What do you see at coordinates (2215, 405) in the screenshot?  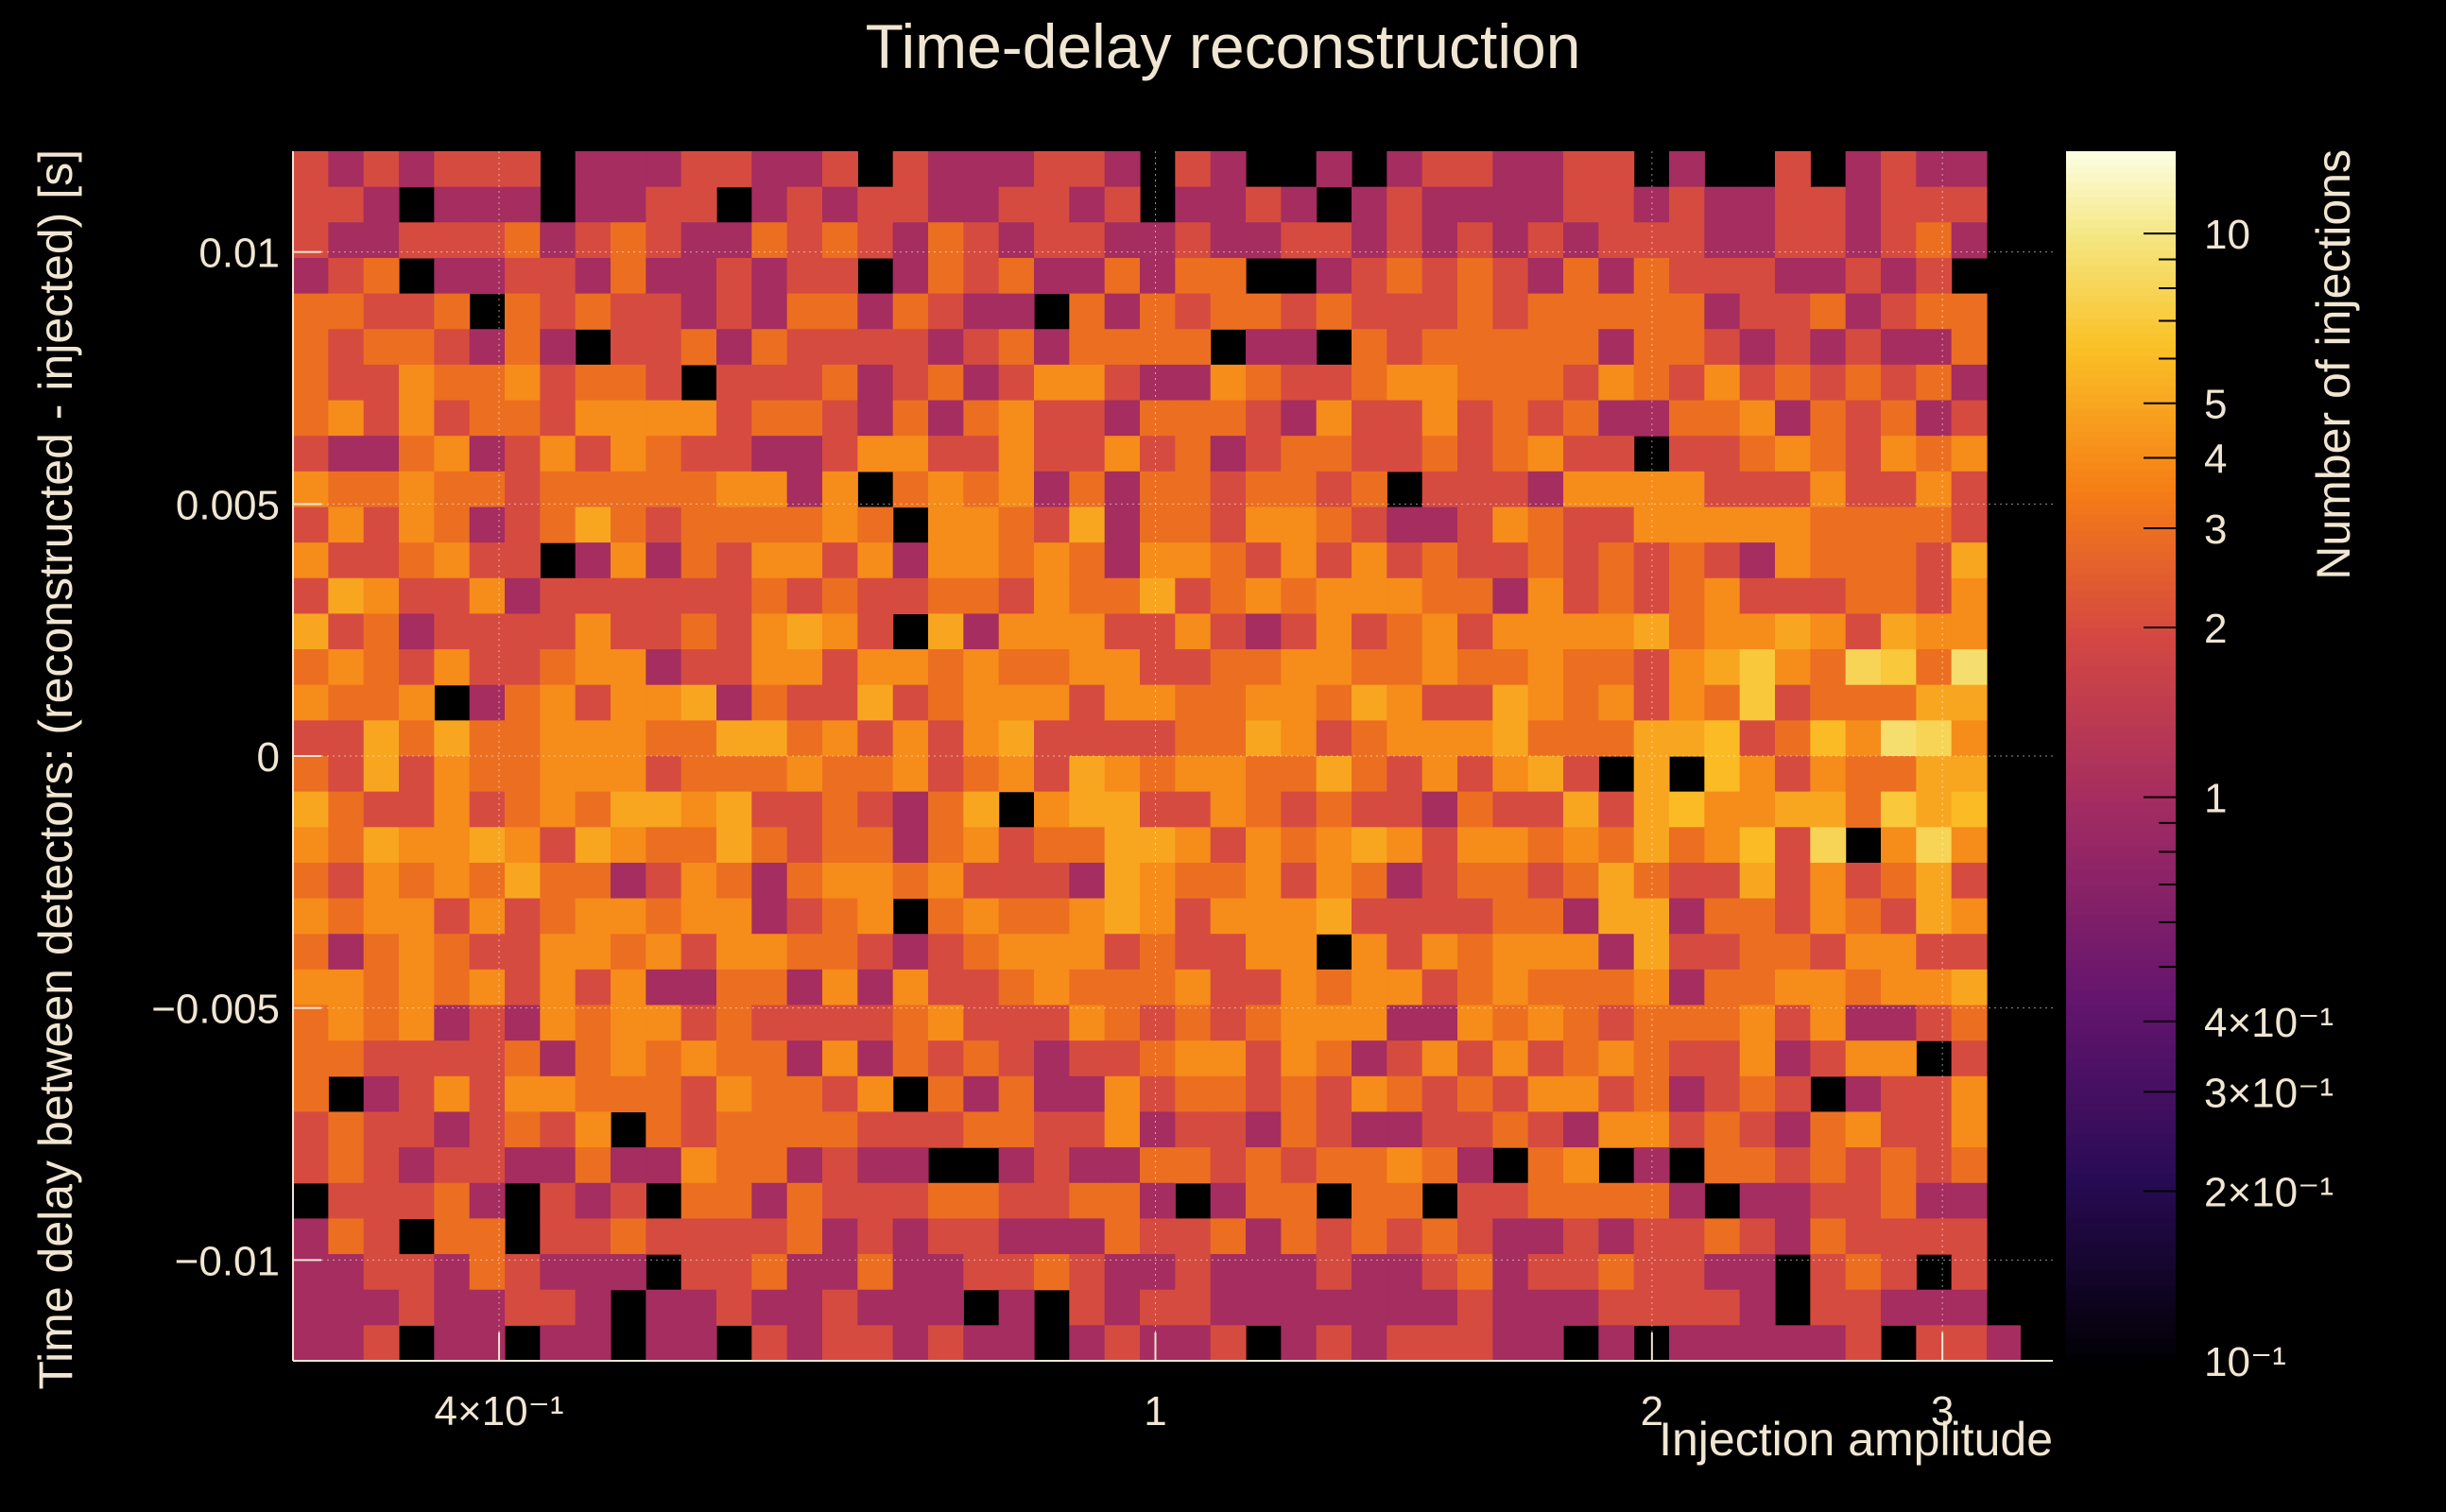 I see `colorbar-tick-label: 5` at bounding box center [2215, 405].